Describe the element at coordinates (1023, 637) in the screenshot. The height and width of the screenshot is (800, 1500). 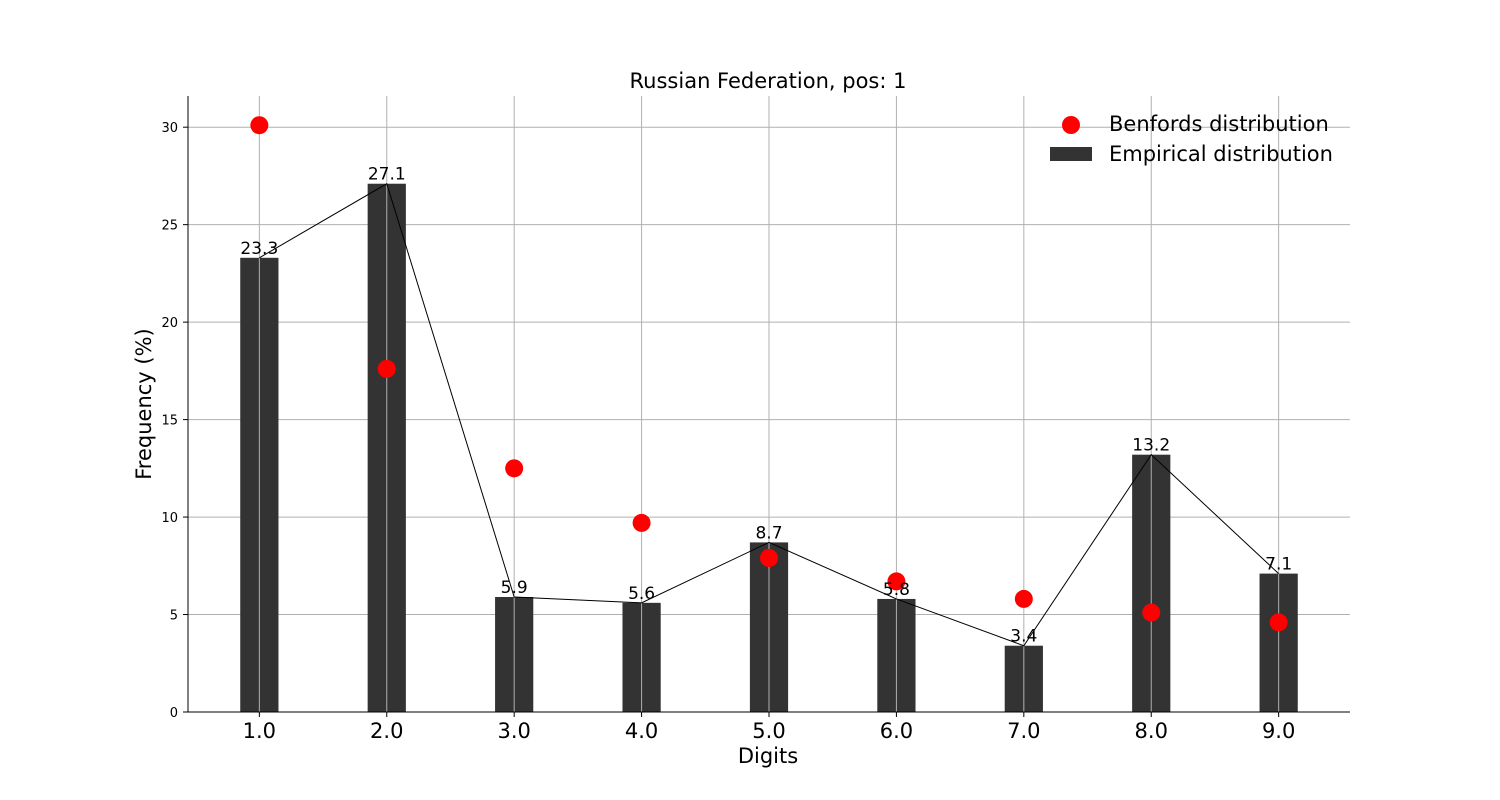
I see `bar-value-label: 3.4` at that location.